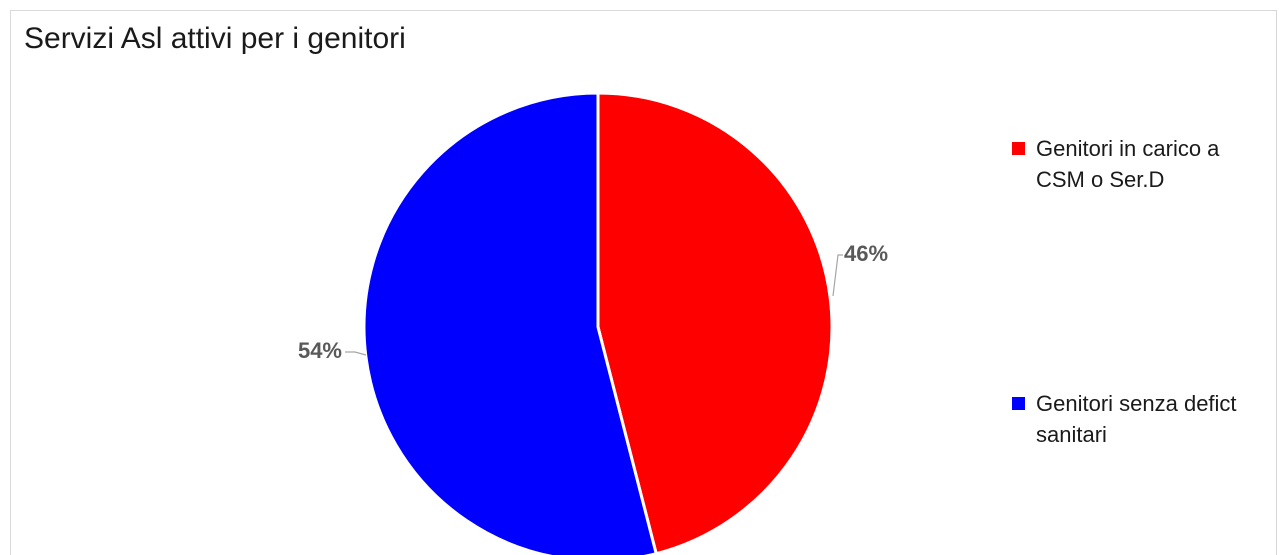 The image size is (1279, 555). What do you see at coordinates (866, 253) in the screenshot?
I see `data-label-slice-csm-serd: 46%` at bounding box center [866, 253].